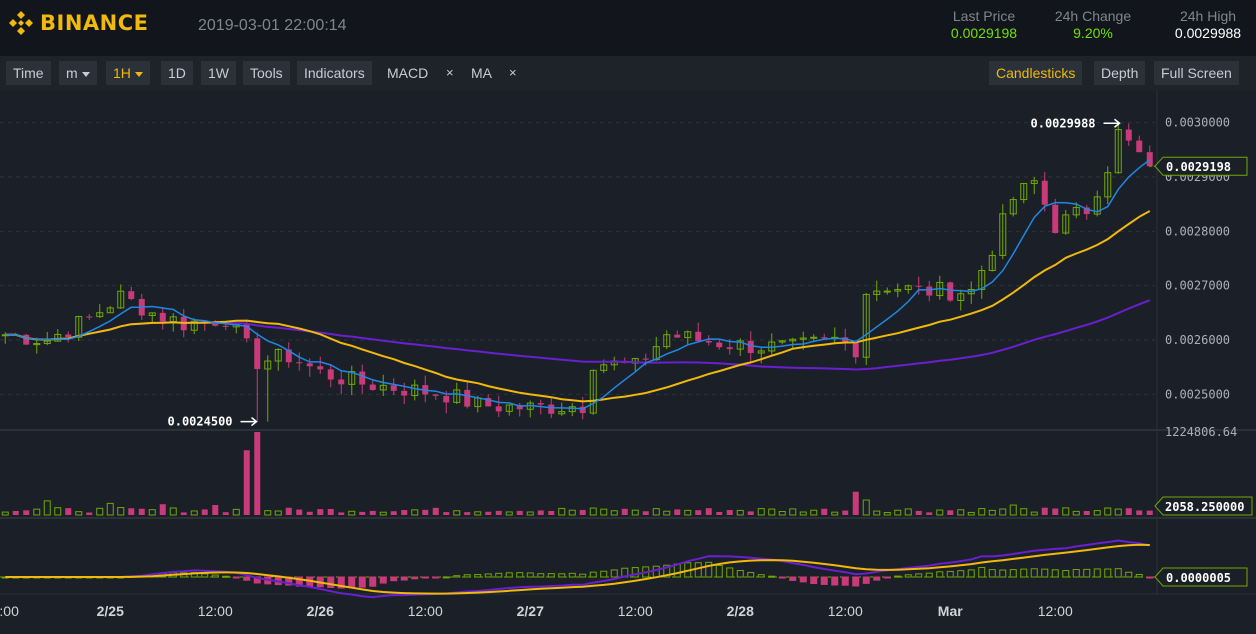 This screenshot has width=1256, height=634. What do you see at coordinates (1196, 73) in the screenshot?
I see `fullscreen-button: Full Screen` at bounding box center [1196, 73].